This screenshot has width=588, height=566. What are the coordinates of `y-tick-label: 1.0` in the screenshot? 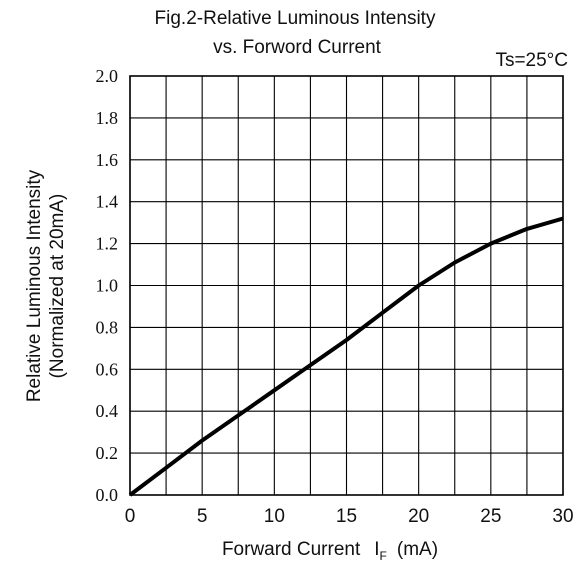 It's located at (107, 286).